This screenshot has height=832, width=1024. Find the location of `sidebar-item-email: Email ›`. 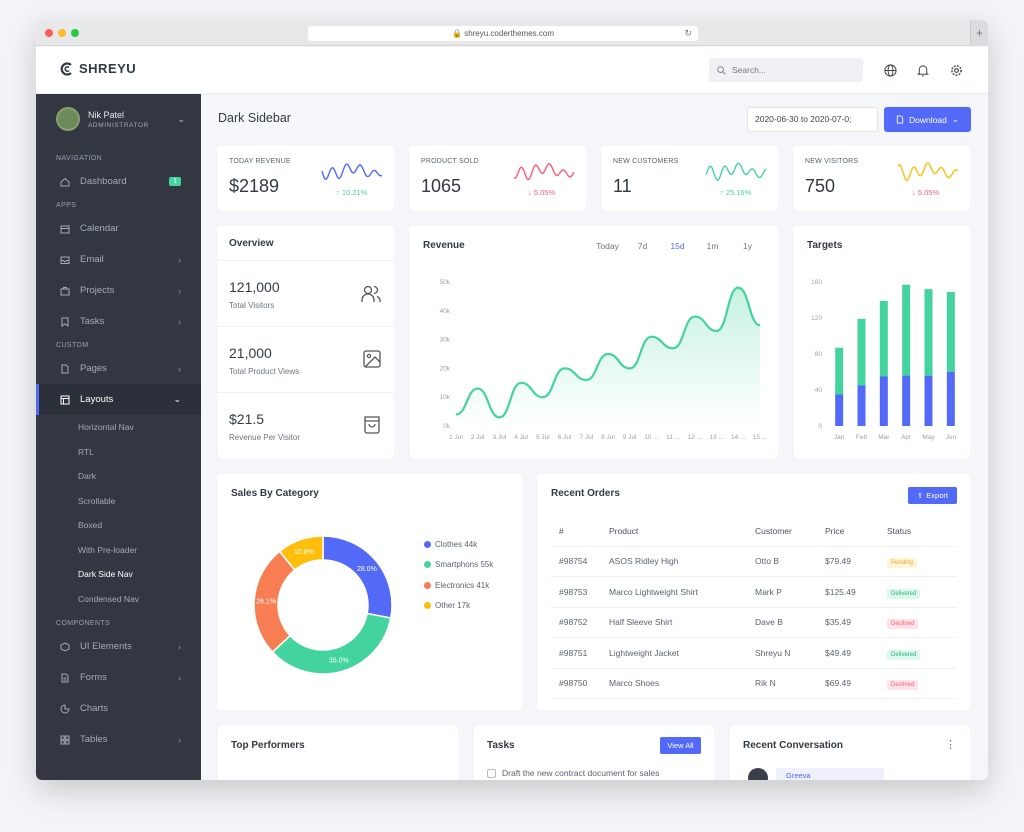

sidebar-item-email: Email › is located at coordinates (118, 259).